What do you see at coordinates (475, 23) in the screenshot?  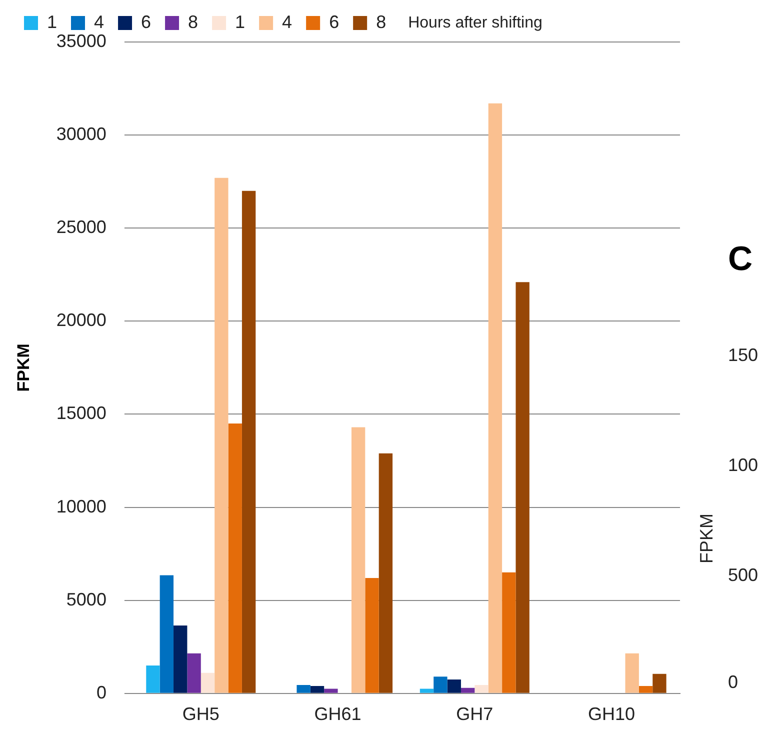 I see `legend-title: Hours after shifting` at bounding box center [475, 23].